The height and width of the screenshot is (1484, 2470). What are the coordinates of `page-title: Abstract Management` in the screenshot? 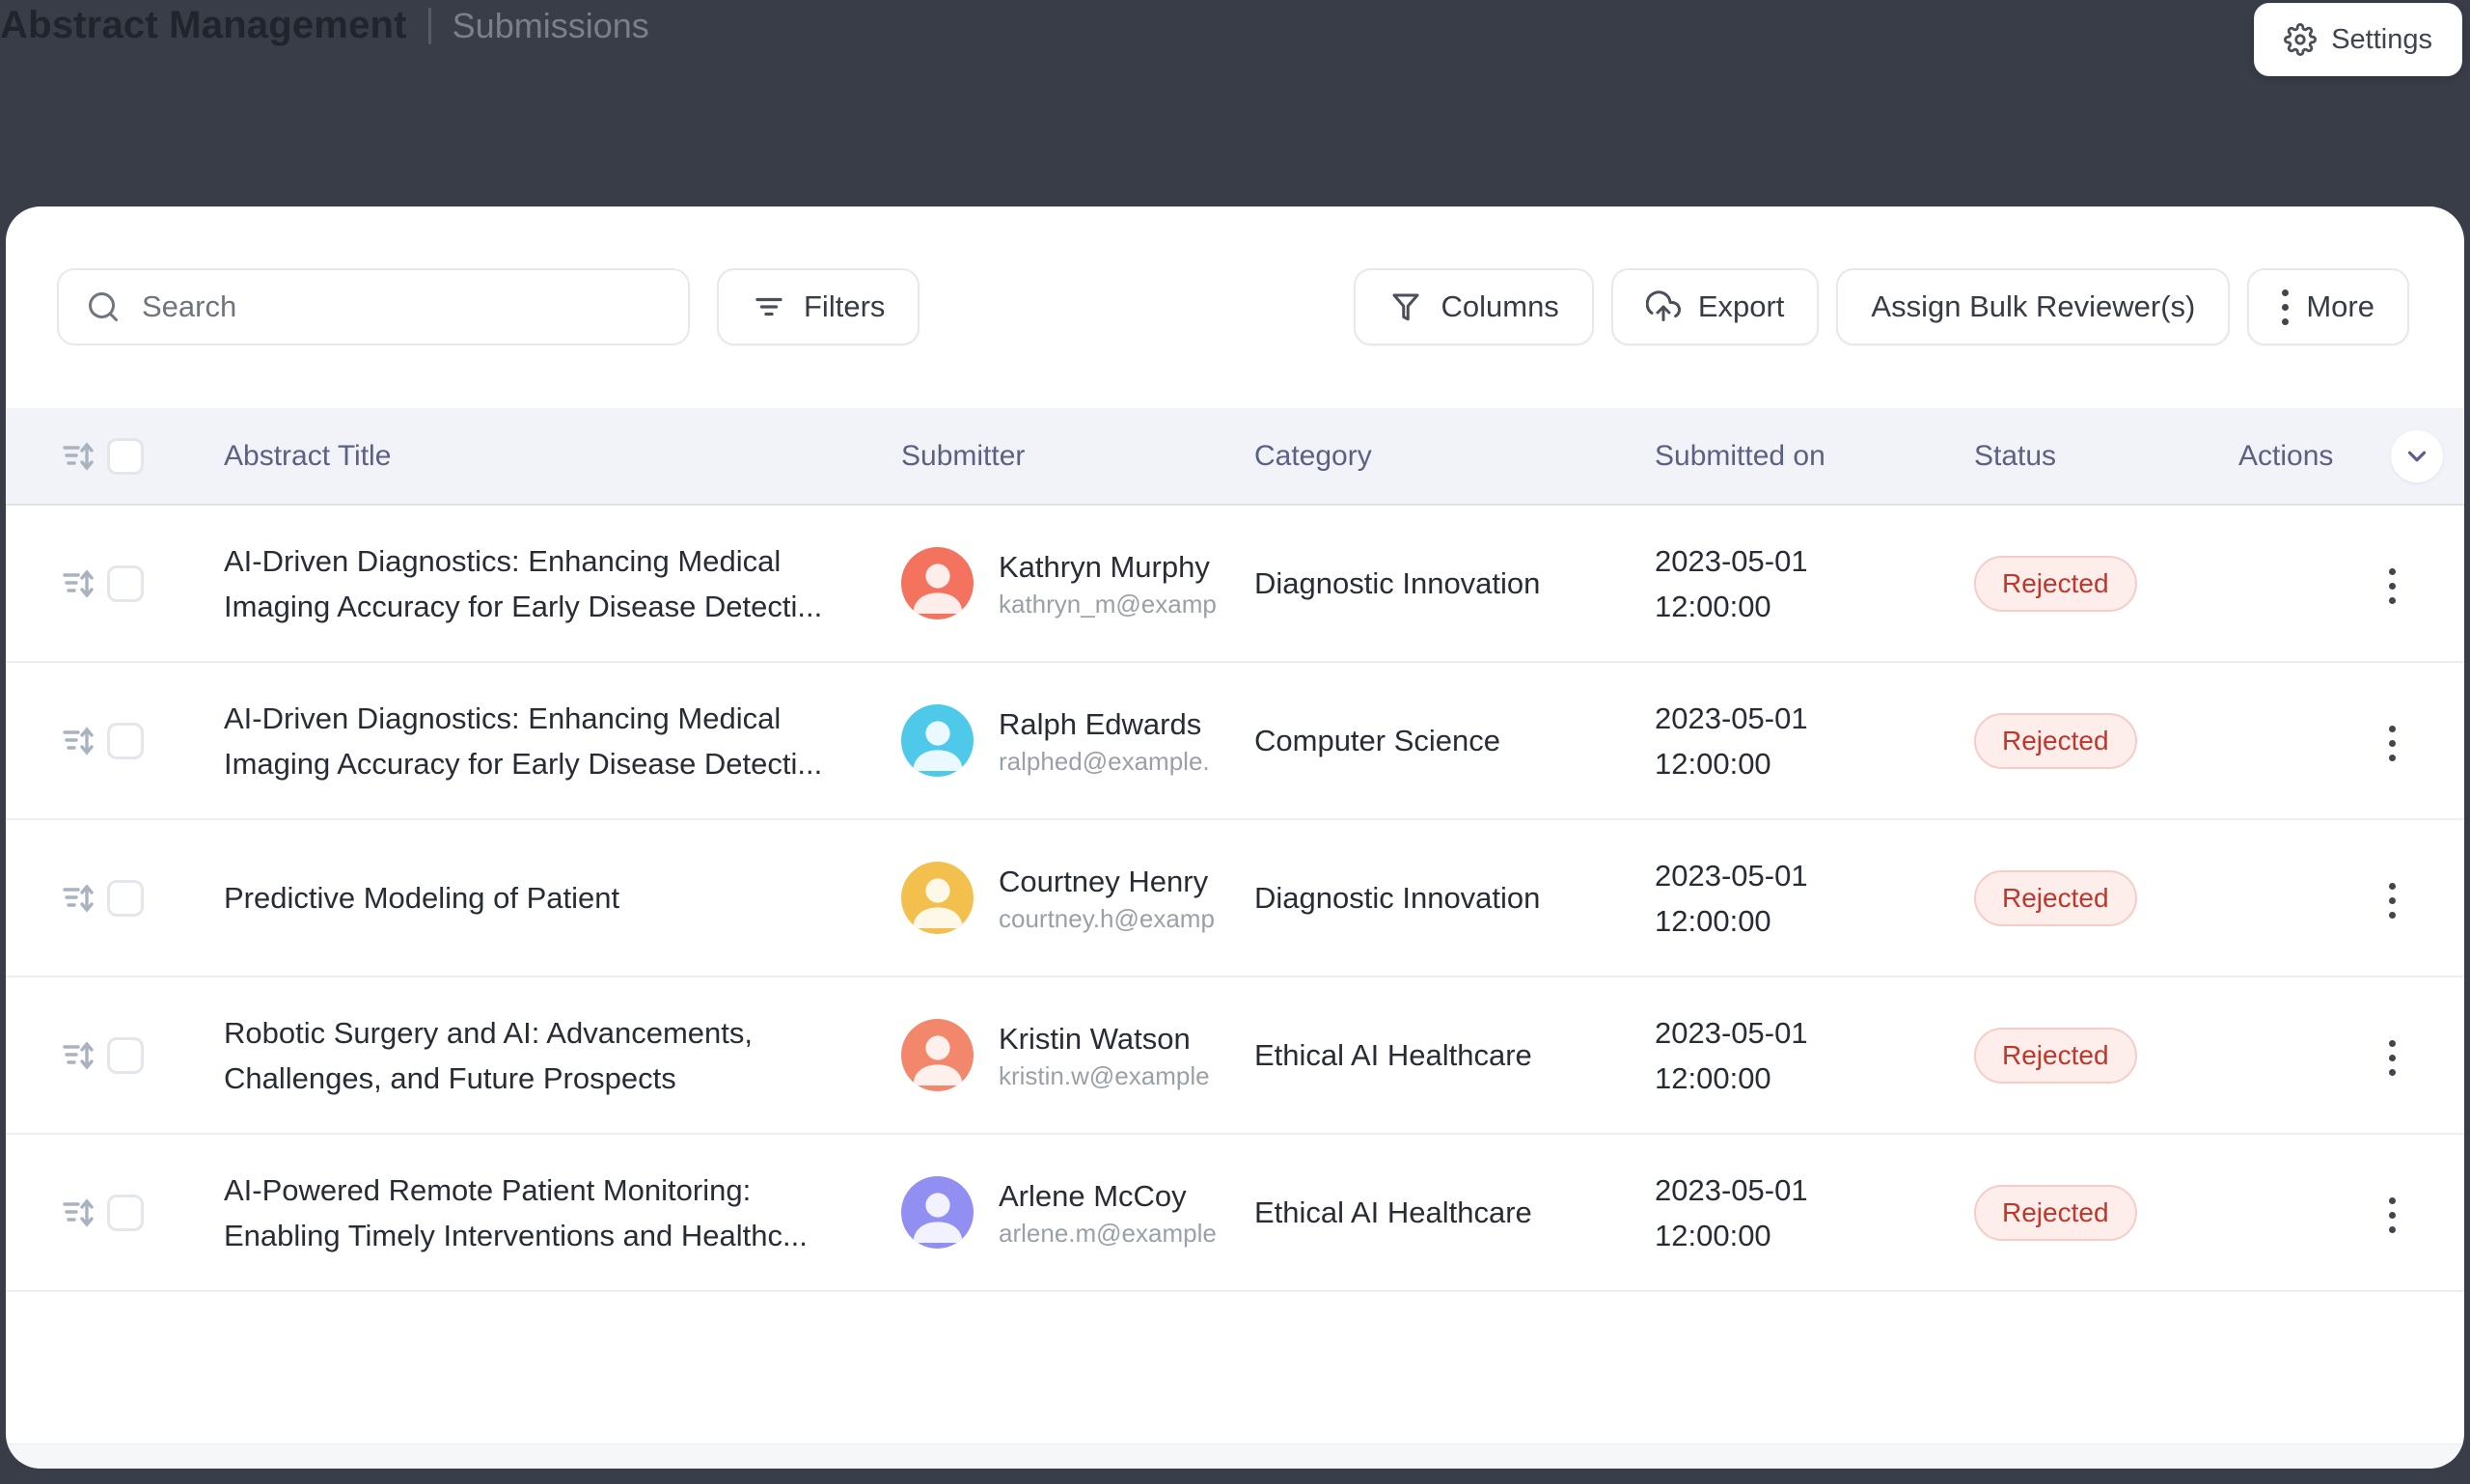 It's located at (204, 25).